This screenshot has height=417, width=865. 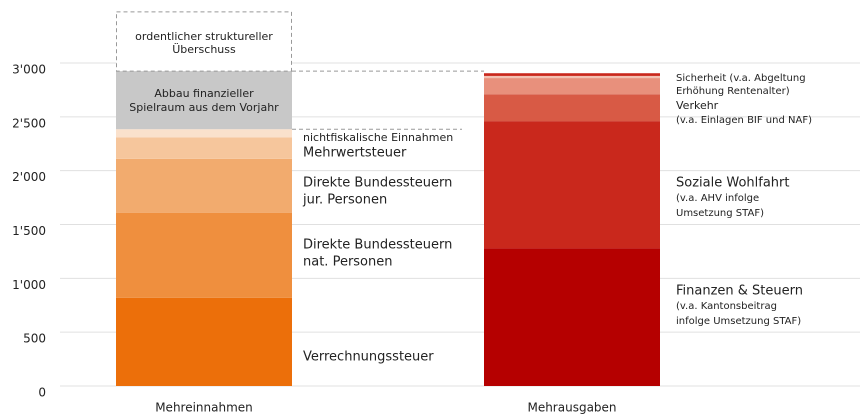 What do you see at coordinates (29, 177) in the screenshot?
I see `y-tick-label: 2'000` at bounding box center [29, 177].